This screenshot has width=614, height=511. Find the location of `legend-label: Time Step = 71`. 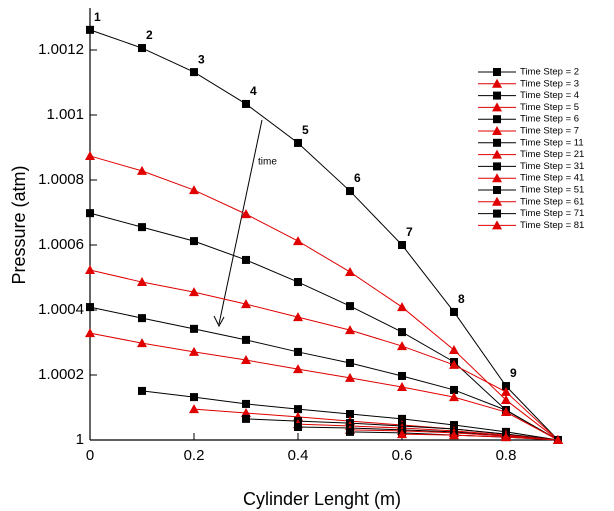

legend-label: Time Step = 71 is located at coordinates (552, 213).